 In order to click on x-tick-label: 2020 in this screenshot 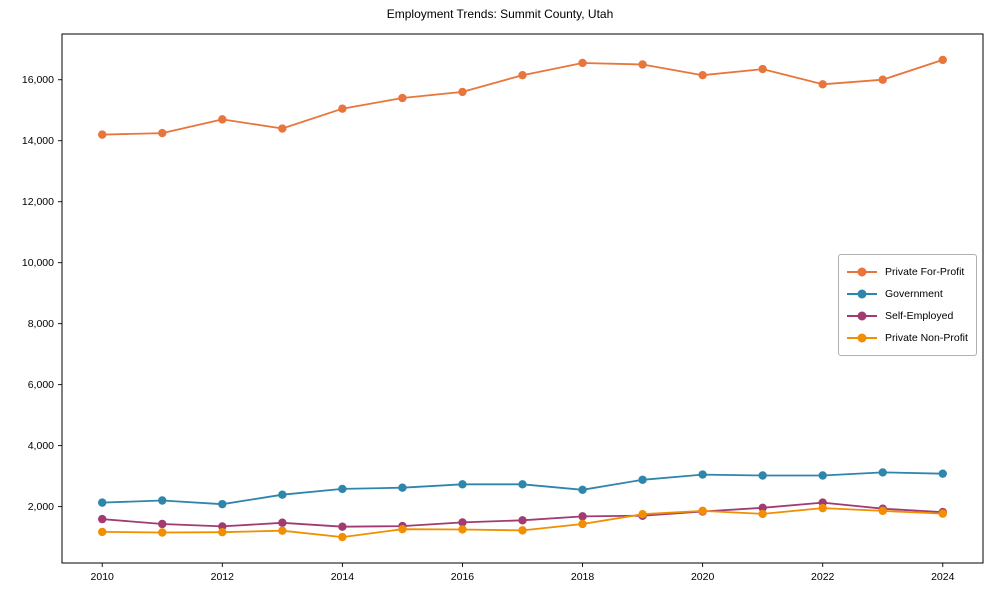, I will do `click(703, 577)`.